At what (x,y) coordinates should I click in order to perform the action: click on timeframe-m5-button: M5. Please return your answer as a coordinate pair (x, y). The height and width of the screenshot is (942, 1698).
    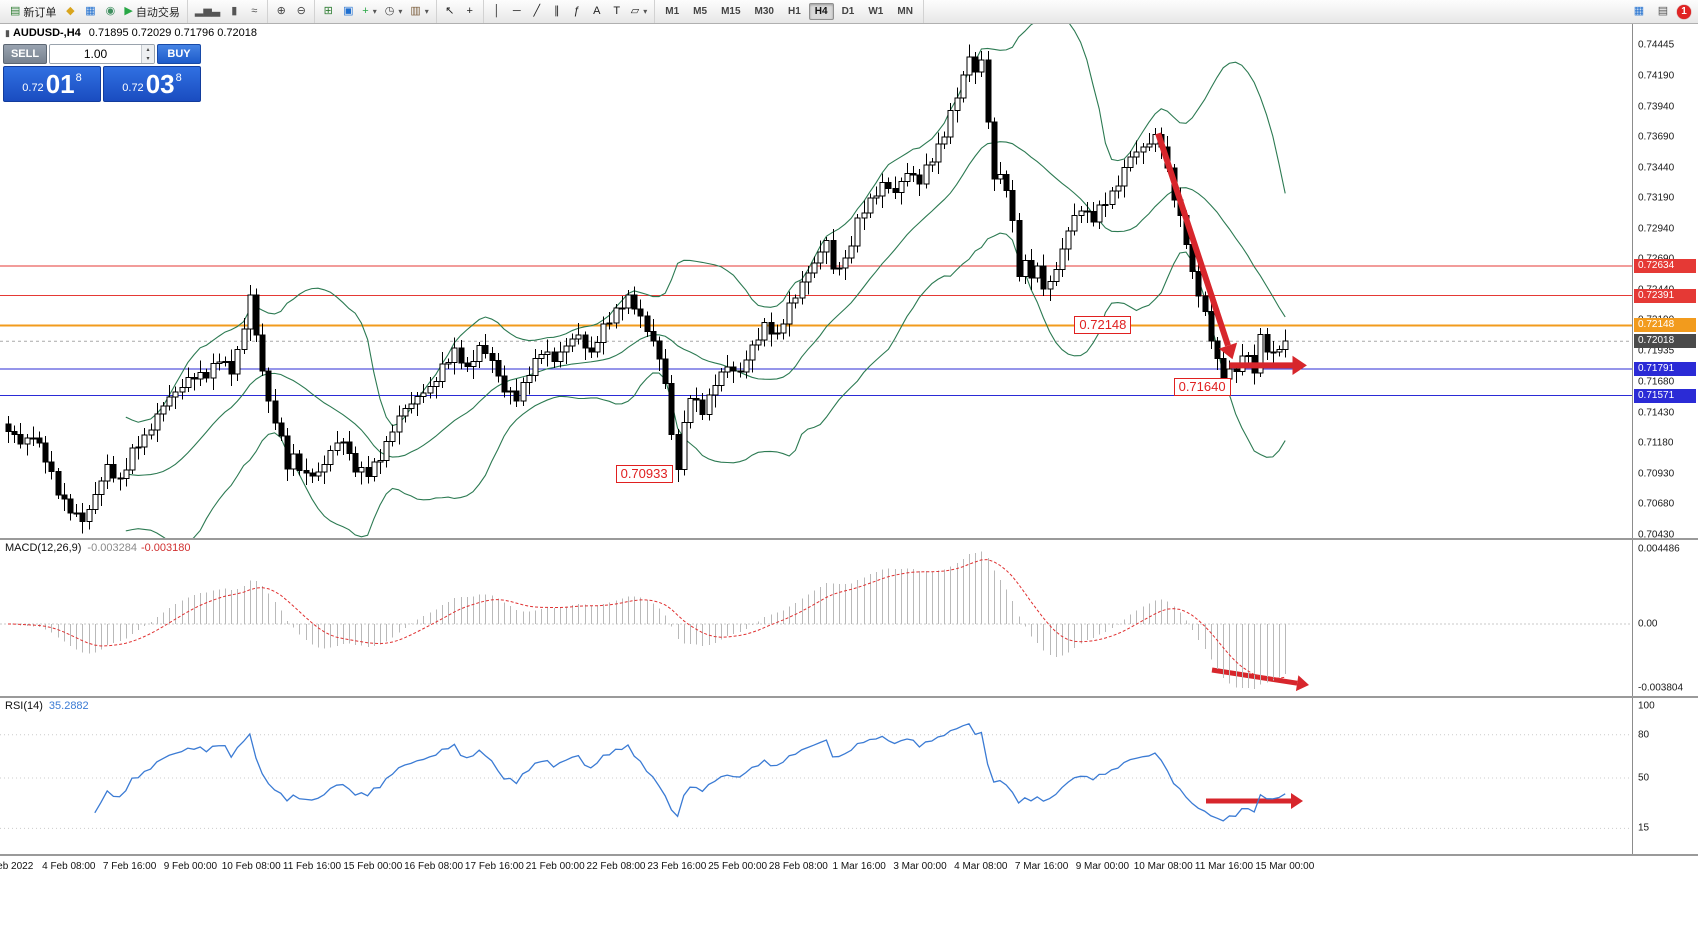
    Looking at the image, I should click on (700, 11).